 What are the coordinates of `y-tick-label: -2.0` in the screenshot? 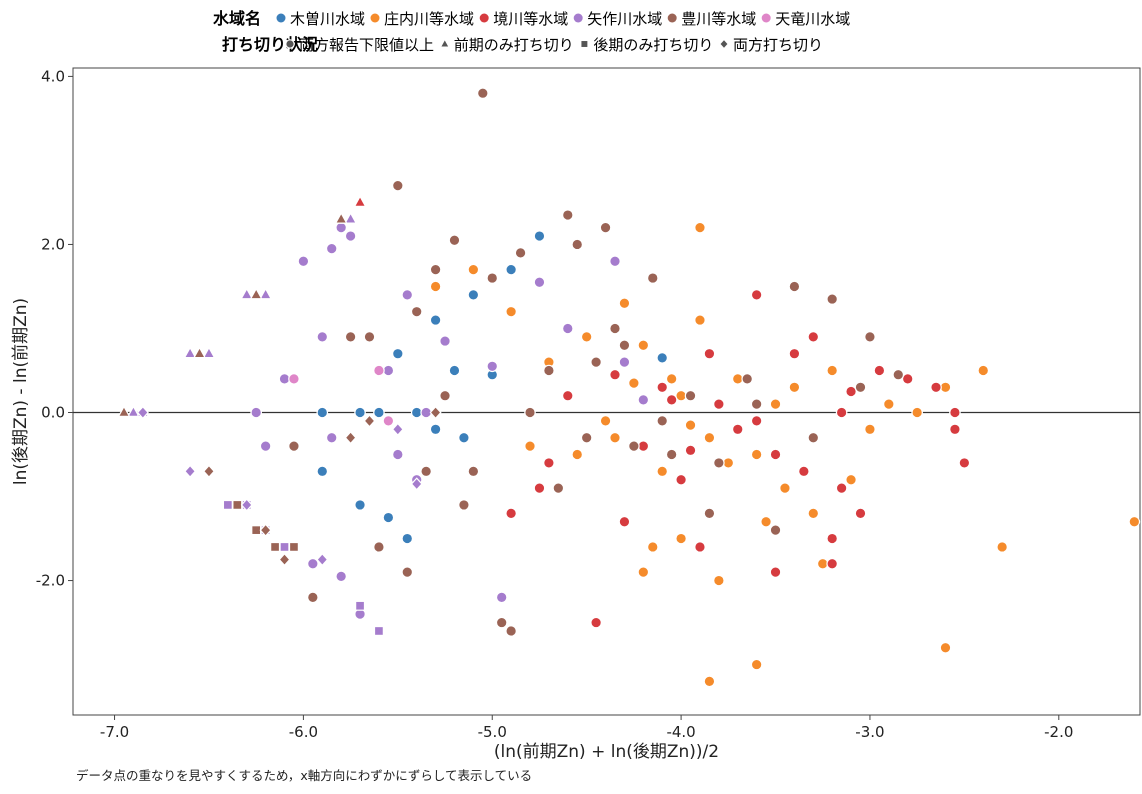 It's located at (50, 581).